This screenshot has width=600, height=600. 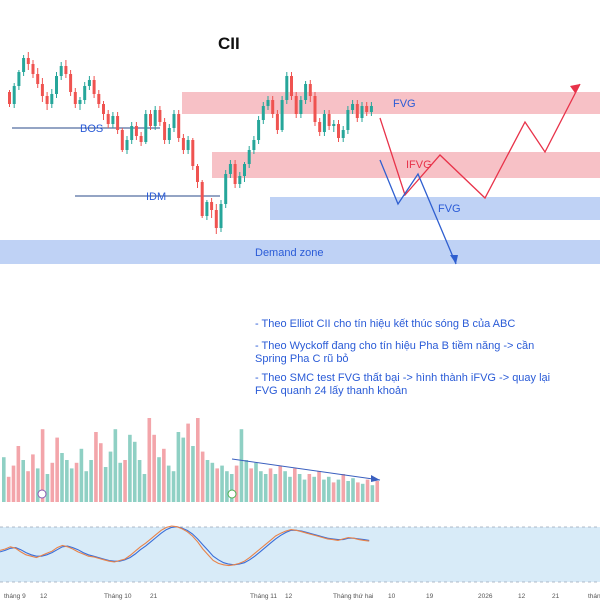 I want to click on chart-title: CII, so click(x=229, y=43).